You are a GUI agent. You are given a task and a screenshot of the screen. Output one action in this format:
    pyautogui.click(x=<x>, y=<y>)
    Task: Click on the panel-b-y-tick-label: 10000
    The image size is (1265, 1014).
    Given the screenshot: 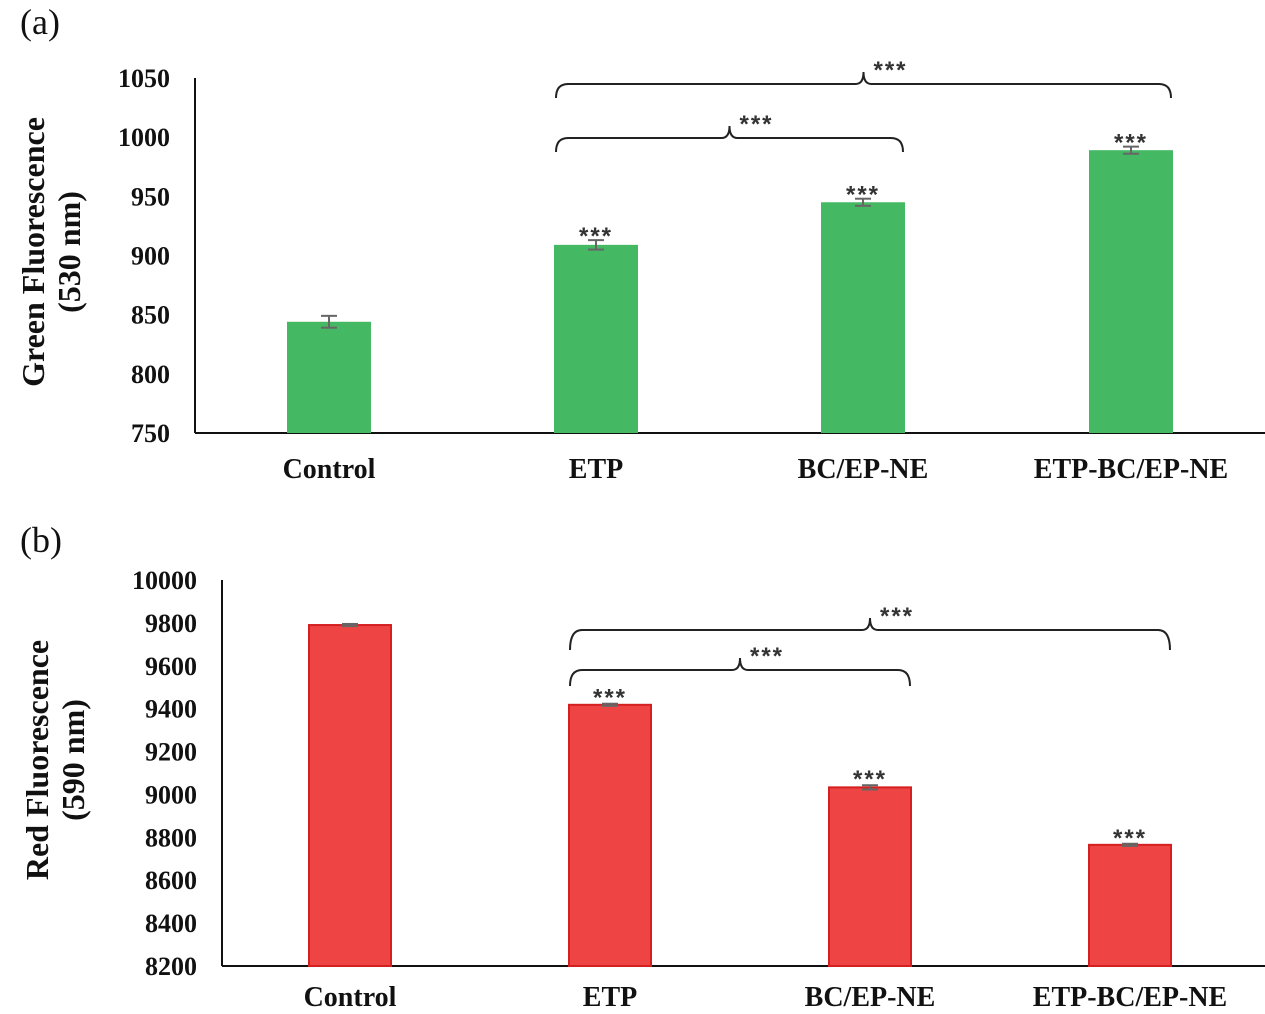 What is the action you would take?
    pyautogui.click(x=164, y=580)
    